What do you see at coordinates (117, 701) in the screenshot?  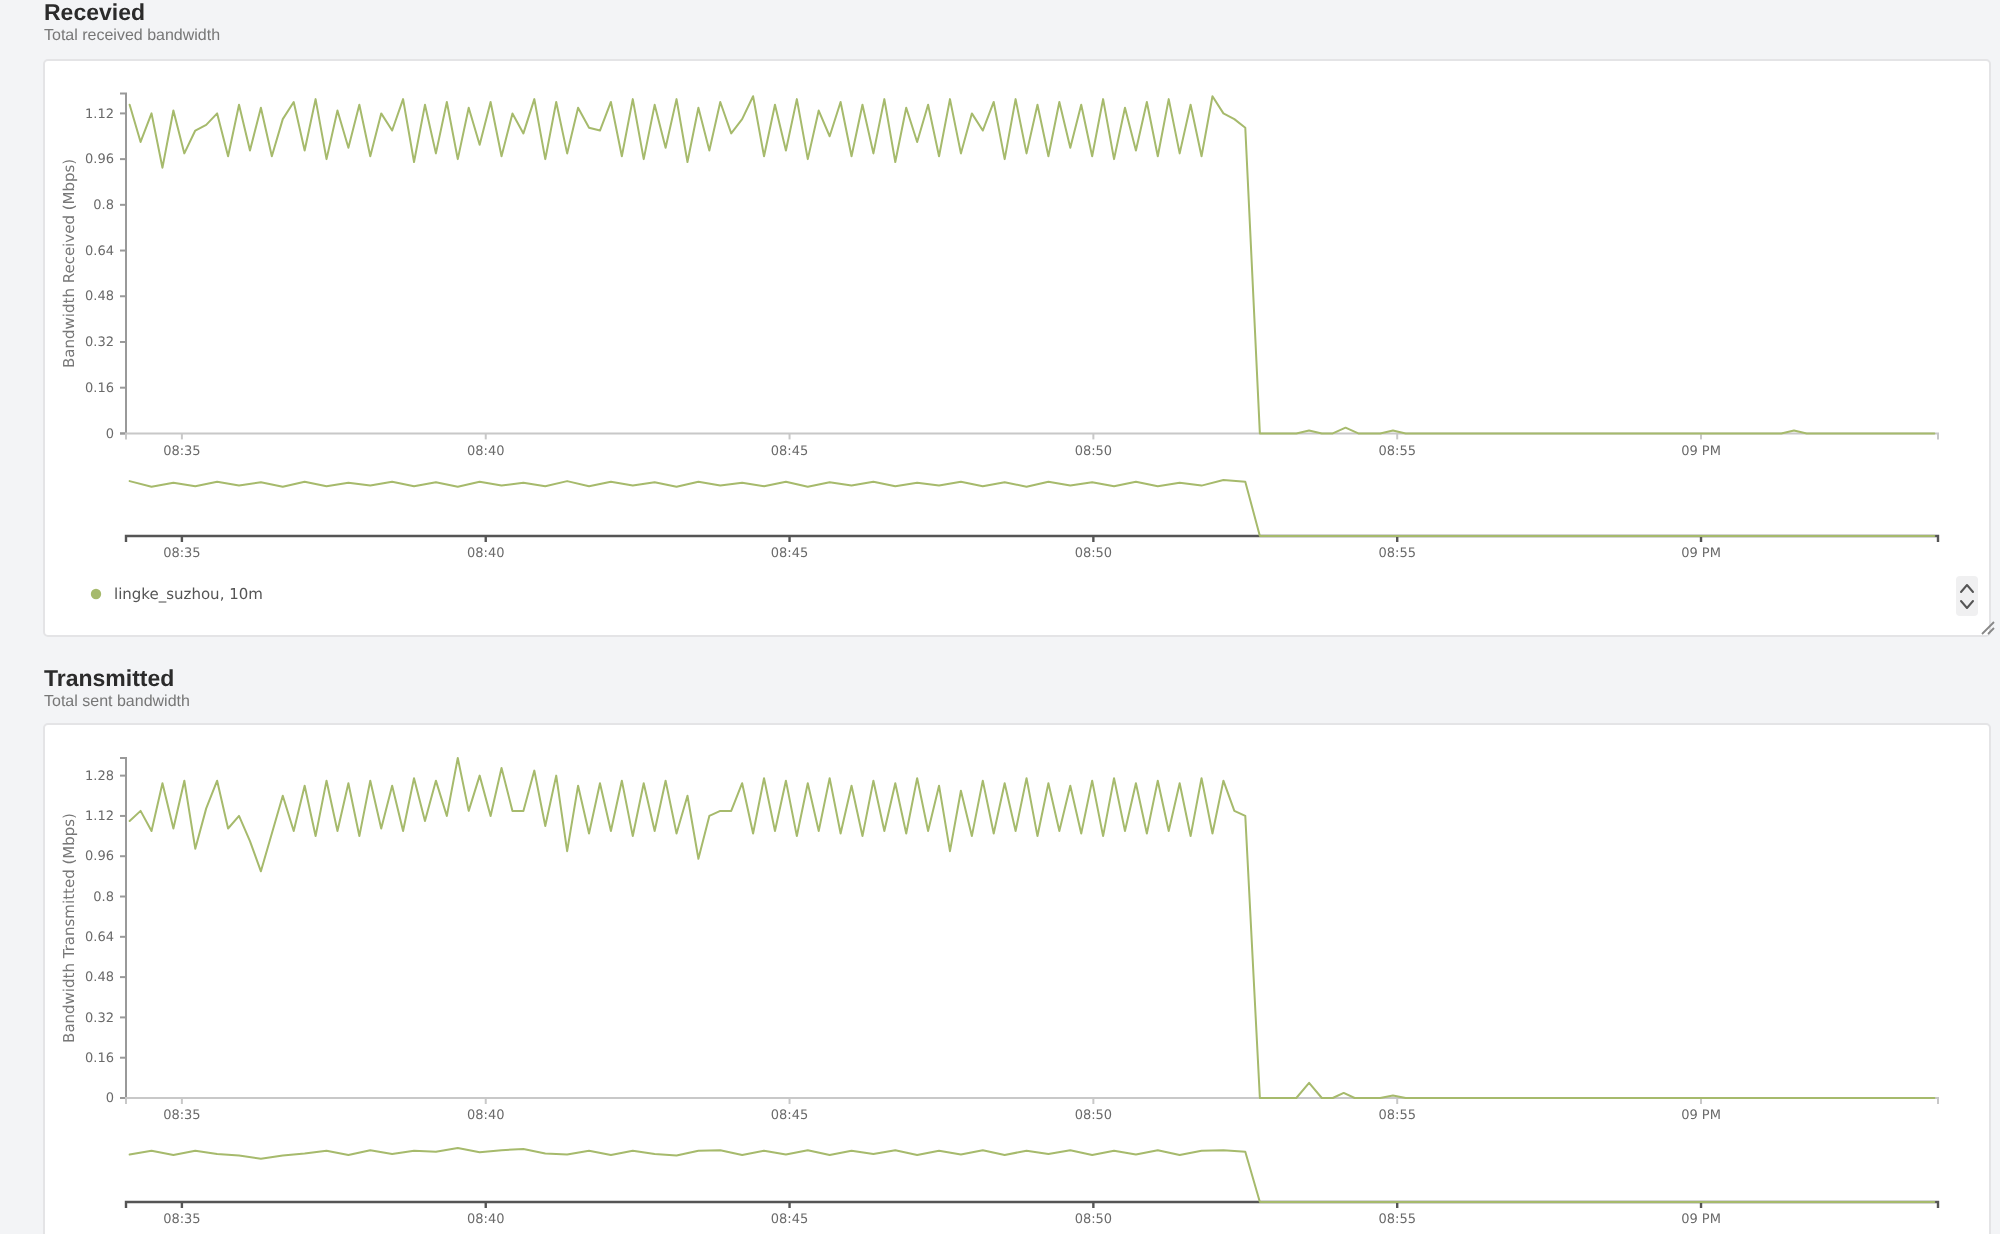 I see `chart-subtitle: Total sent bandwidth` at bounding box center [117, 701].